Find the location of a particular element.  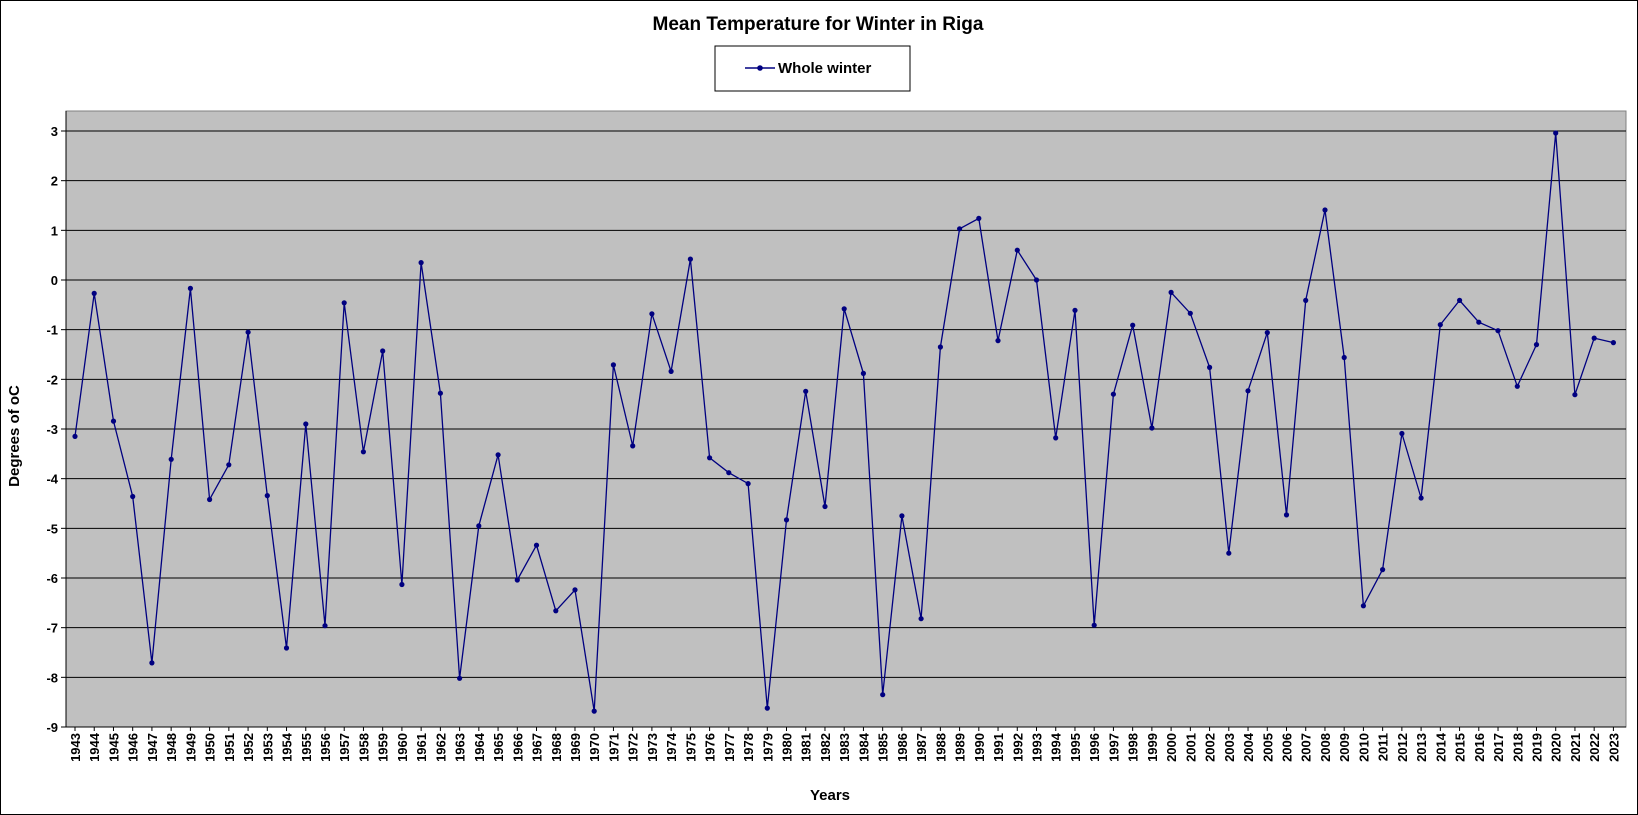

y-tick-label: -3 is located at coordinates (52, 429).